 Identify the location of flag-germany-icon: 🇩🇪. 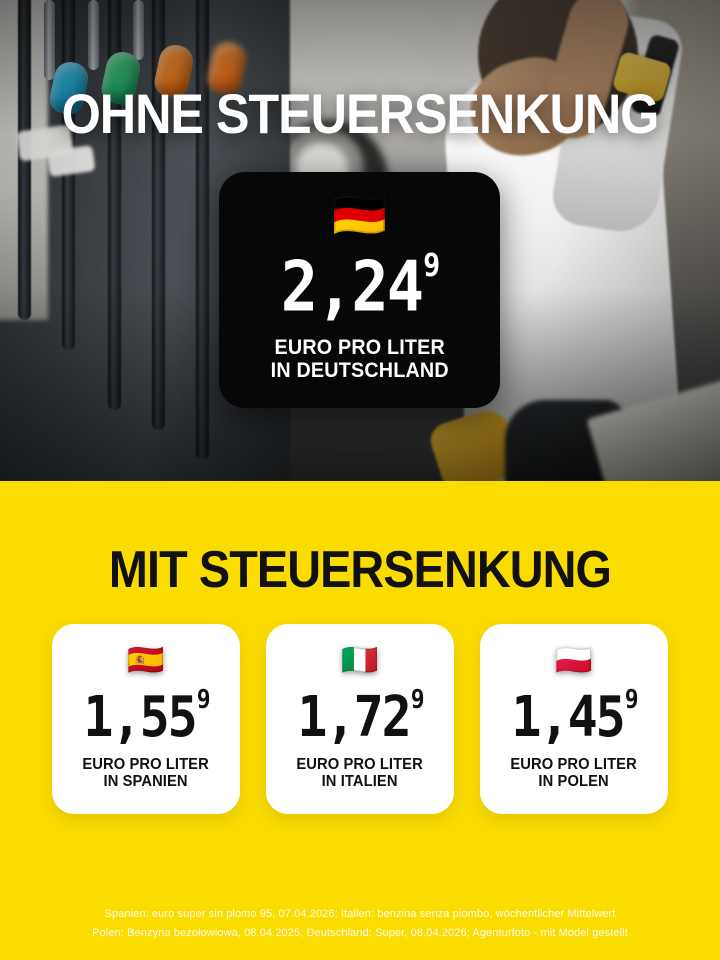
(359, 215).